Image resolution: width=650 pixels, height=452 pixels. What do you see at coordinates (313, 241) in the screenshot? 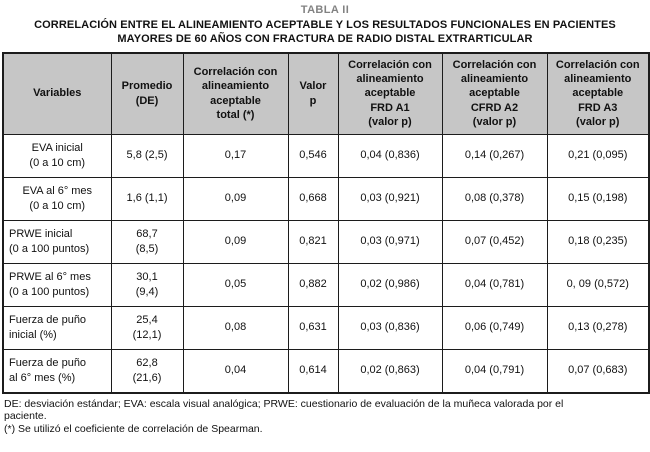
I see `value-cell: 0,821` at bounding box center [313, 241].